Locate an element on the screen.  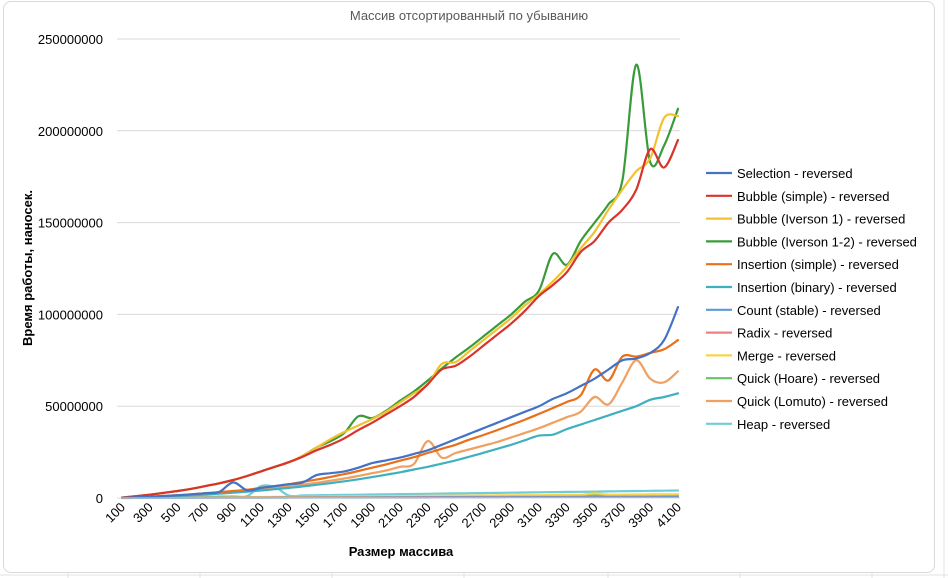
legend-label: Radix - reversed is located at coordinates (784, 333).